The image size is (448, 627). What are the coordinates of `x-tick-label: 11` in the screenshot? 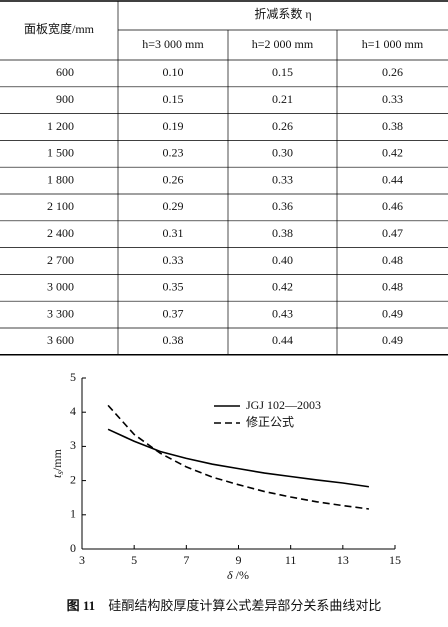 It's located at (291, 560).